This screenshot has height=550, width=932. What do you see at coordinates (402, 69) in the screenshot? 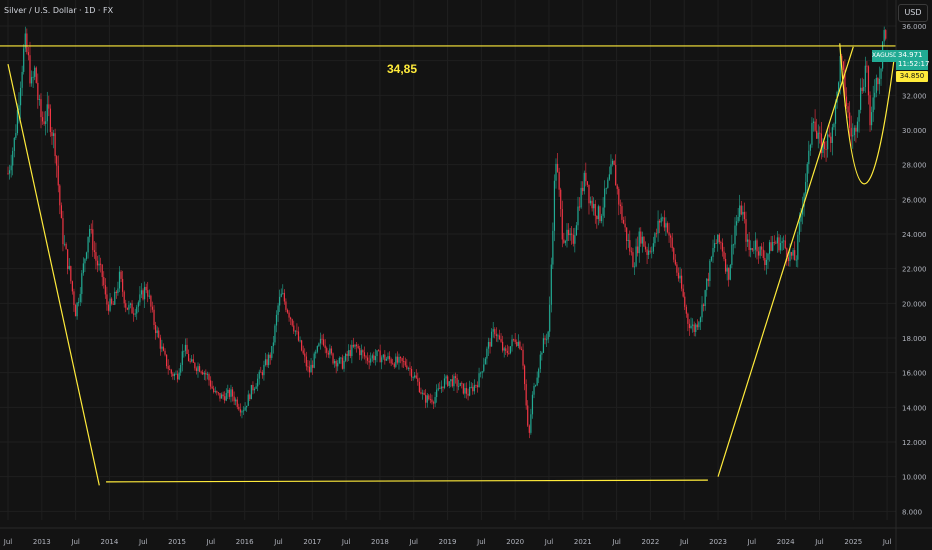
I see `level-label: 34,85` at bounding box center [402, 69].